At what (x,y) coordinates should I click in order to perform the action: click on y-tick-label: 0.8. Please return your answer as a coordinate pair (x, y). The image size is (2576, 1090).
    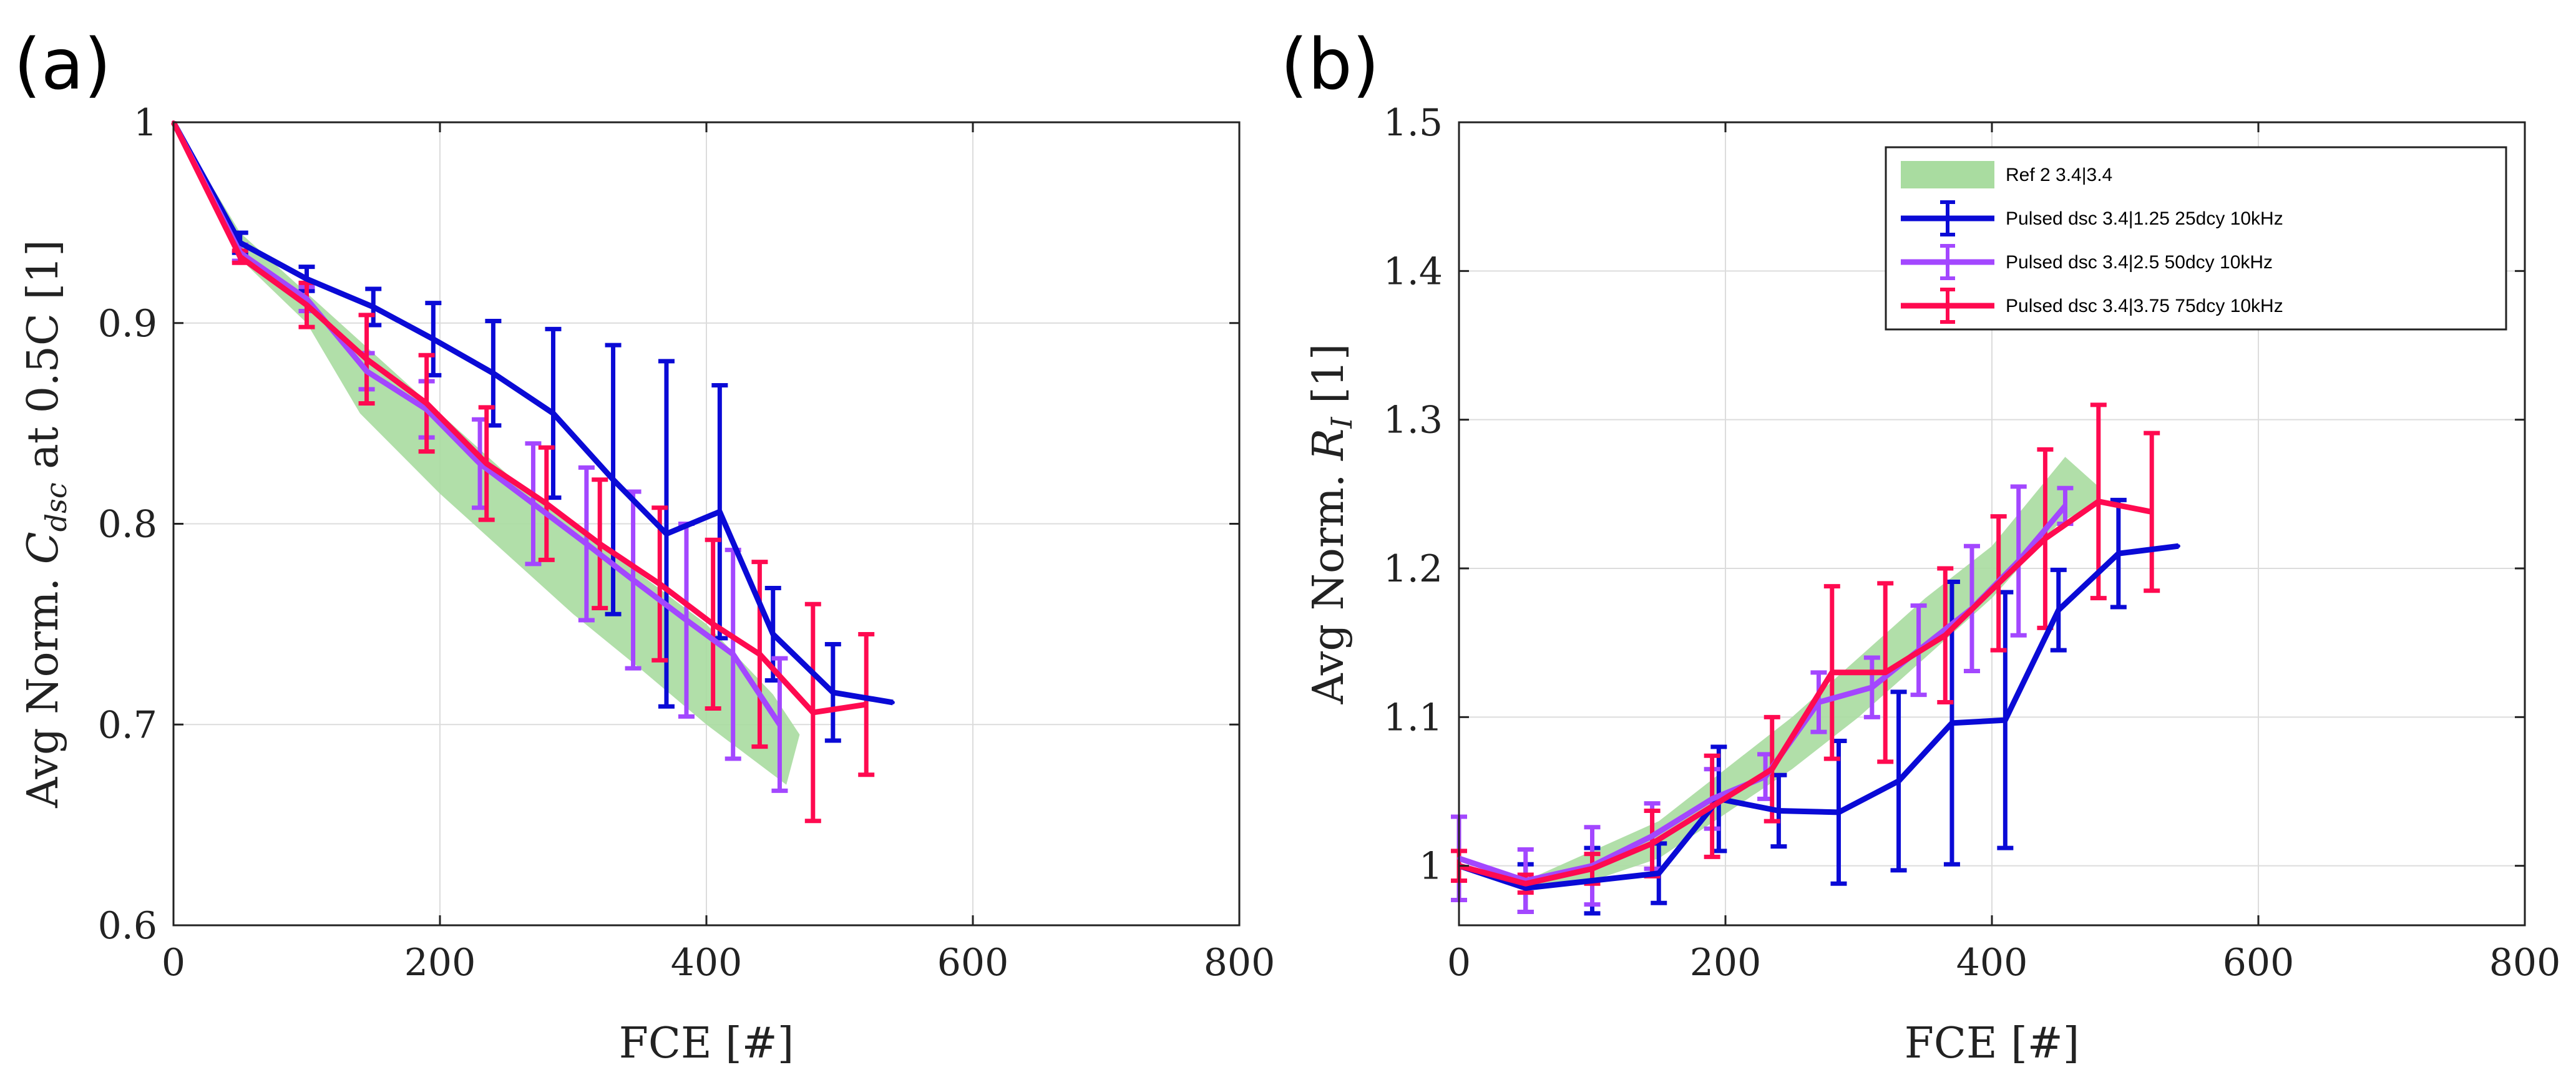
    Looking at the image, I should click on (127, 525).